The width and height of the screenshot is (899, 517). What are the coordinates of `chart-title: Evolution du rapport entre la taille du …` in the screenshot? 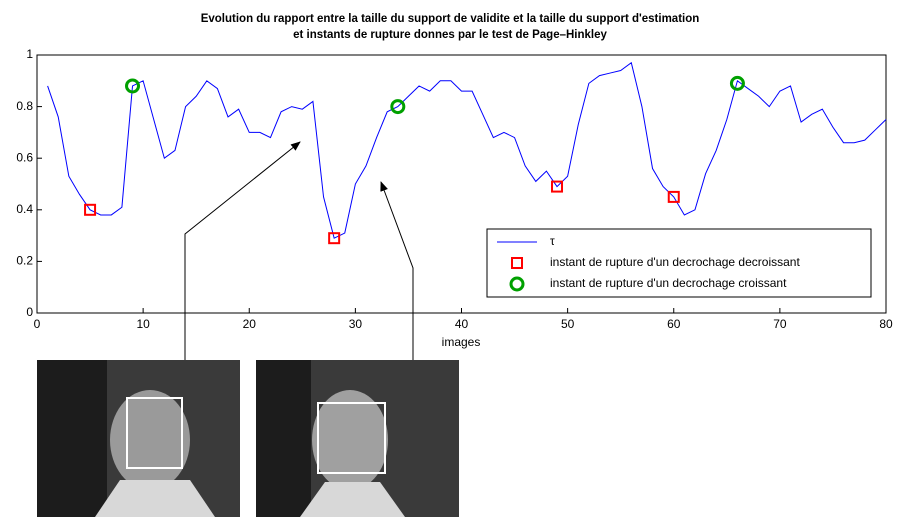 It's located at (450, 19).